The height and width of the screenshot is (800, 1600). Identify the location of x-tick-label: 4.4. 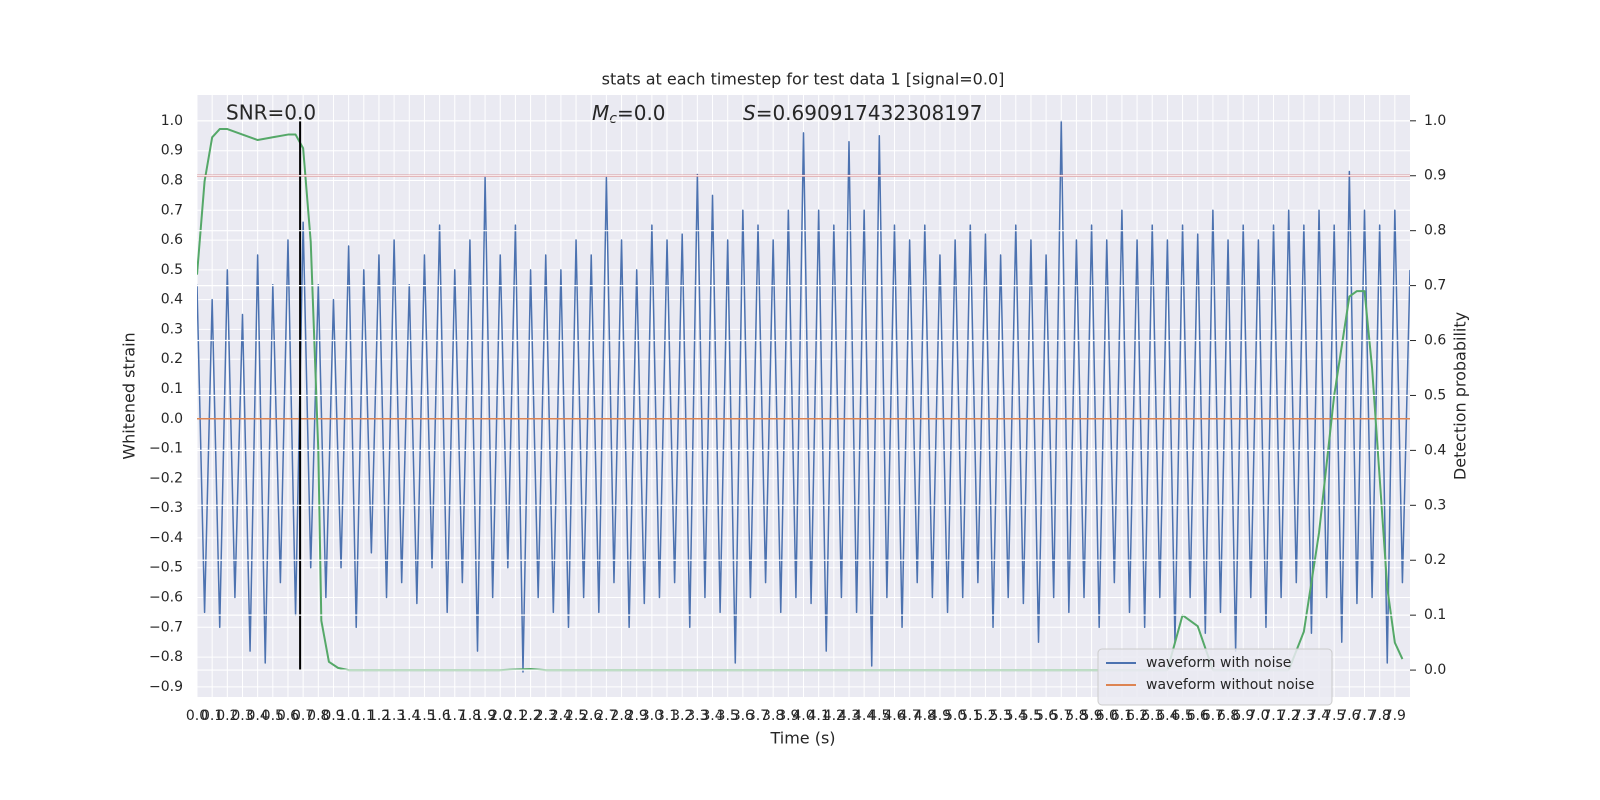
(864, 716).